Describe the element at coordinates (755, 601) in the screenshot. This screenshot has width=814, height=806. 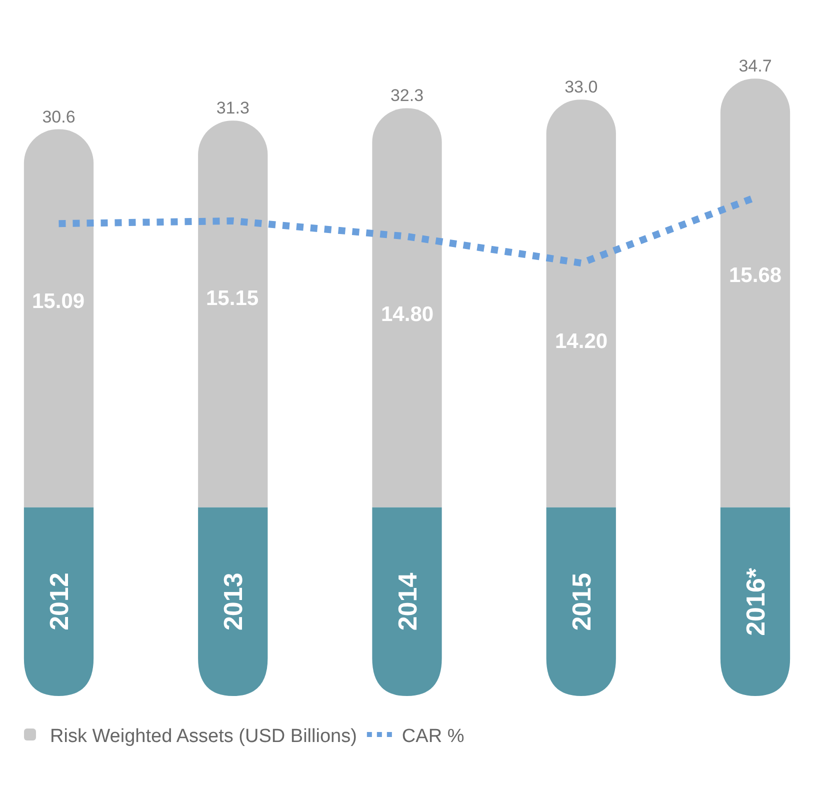
I see `x-tick-label: 2016*` at that location.